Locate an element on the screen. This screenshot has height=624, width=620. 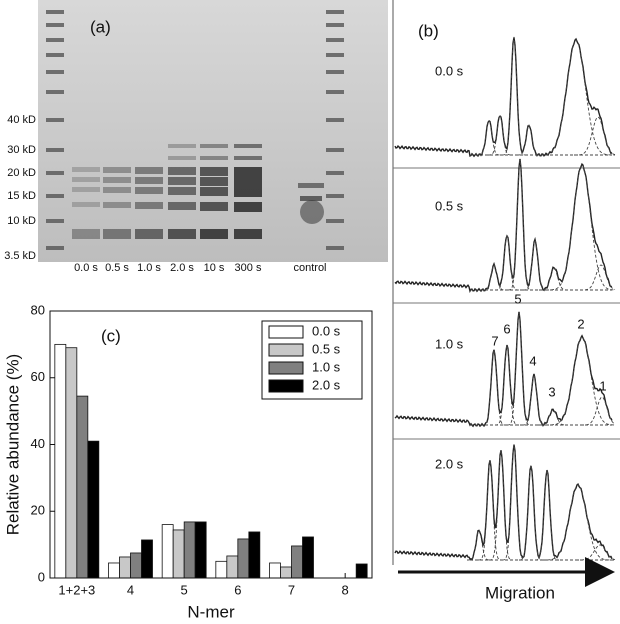
lane-label: 0.5 s is located at coordinates (117, 268).